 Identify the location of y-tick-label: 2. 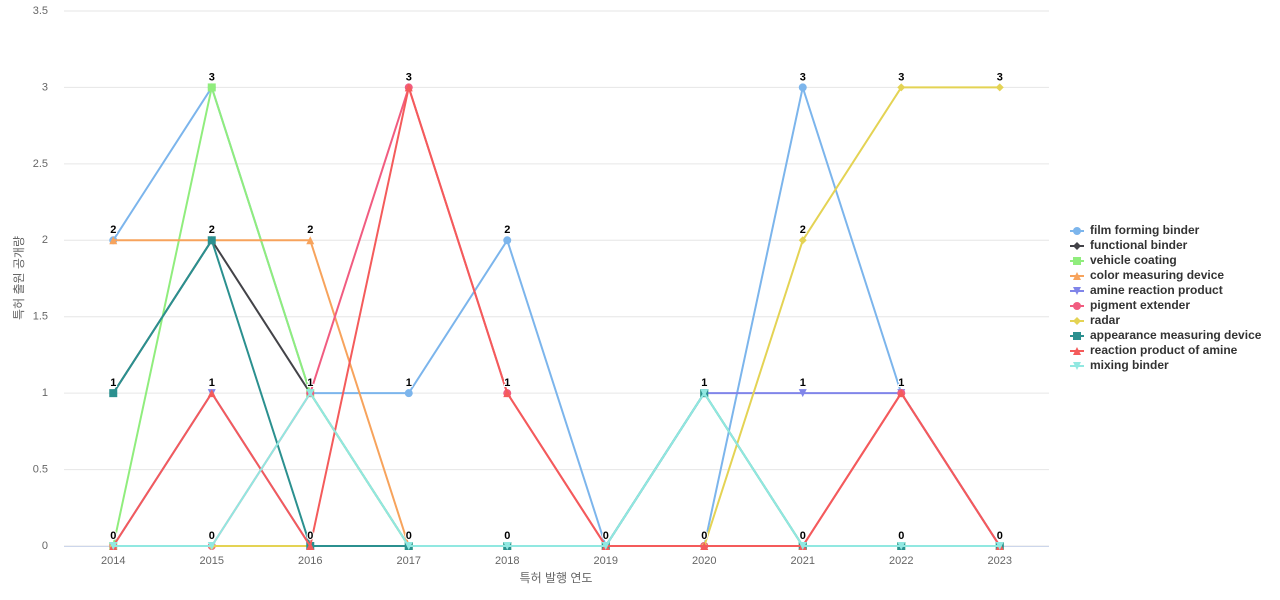
(45, 240).